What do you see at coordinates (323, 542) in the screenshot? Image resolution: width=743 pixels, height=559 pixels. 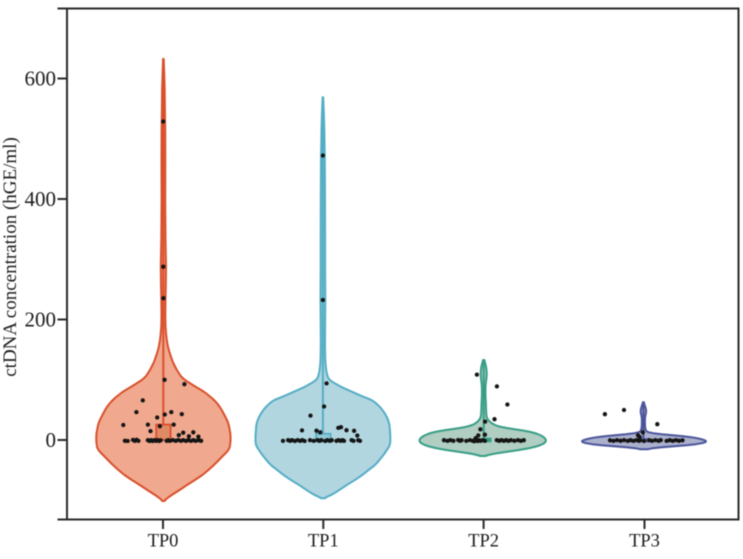 I see `svg-text: TP1` at bounding box center [323, 542].